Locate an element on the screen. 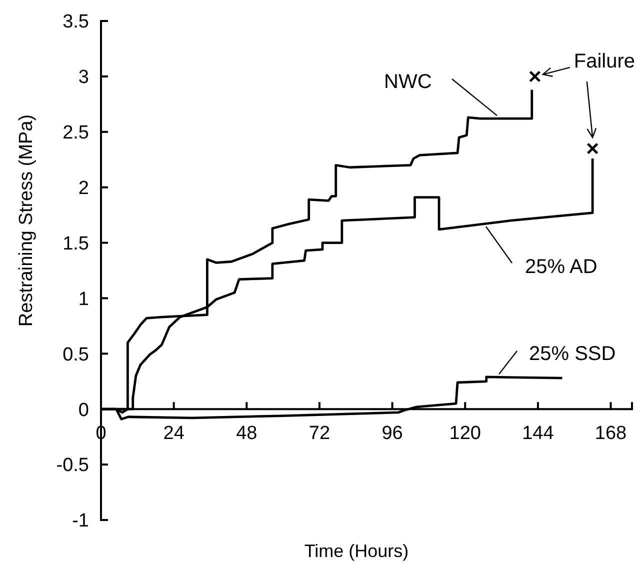  x-tick-label: 168 is located at coordinates (610, 433).